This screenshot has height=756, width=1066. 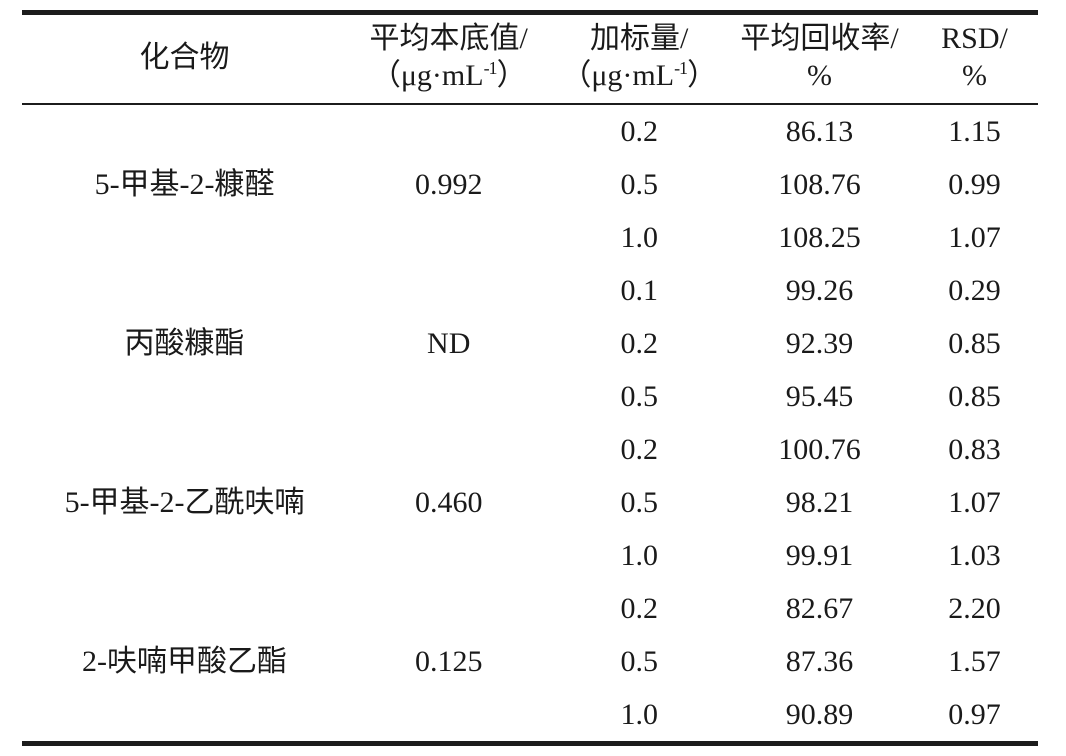 I want to click on cell-rsd: 1.03, so click(x=974, y=555).